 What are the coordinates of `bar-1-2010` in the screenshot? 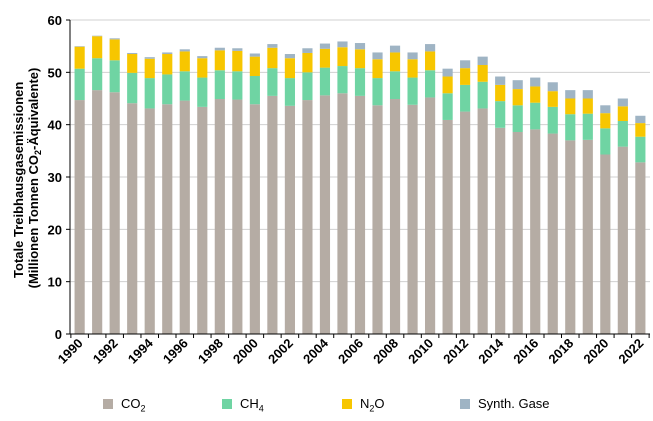 It's located at (430, 84).